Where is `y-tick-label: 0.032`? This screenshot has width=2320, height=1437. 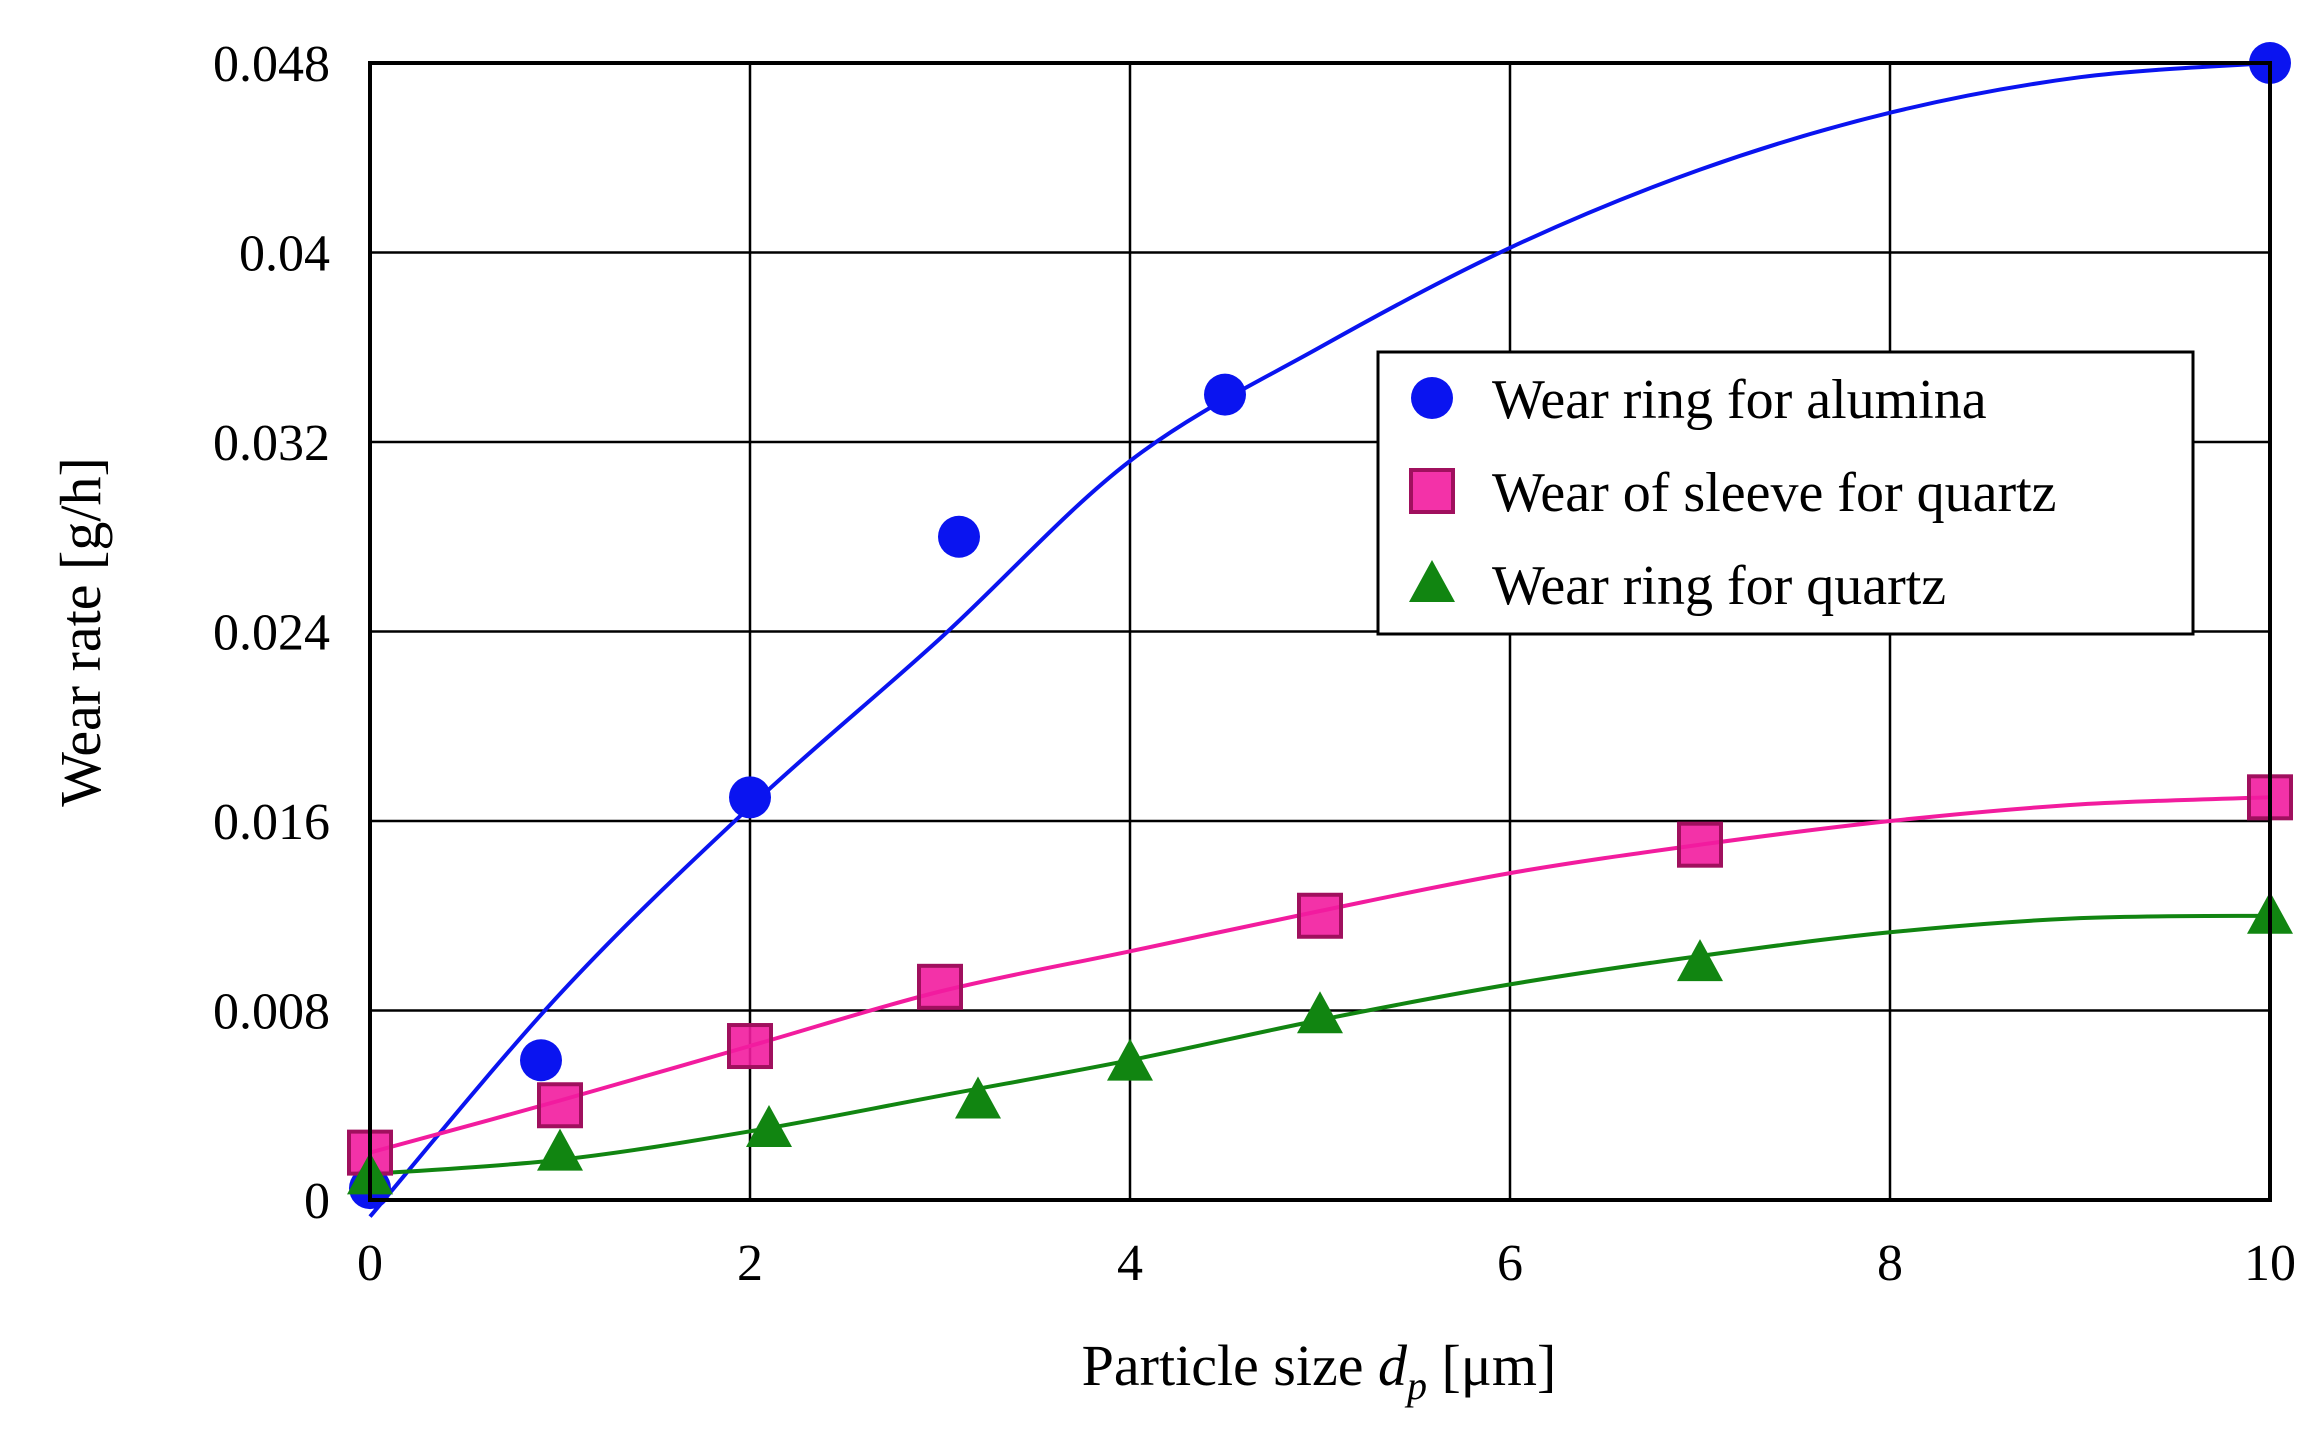 y-tick-label: 0.032 is located at coordinates (271, 443).